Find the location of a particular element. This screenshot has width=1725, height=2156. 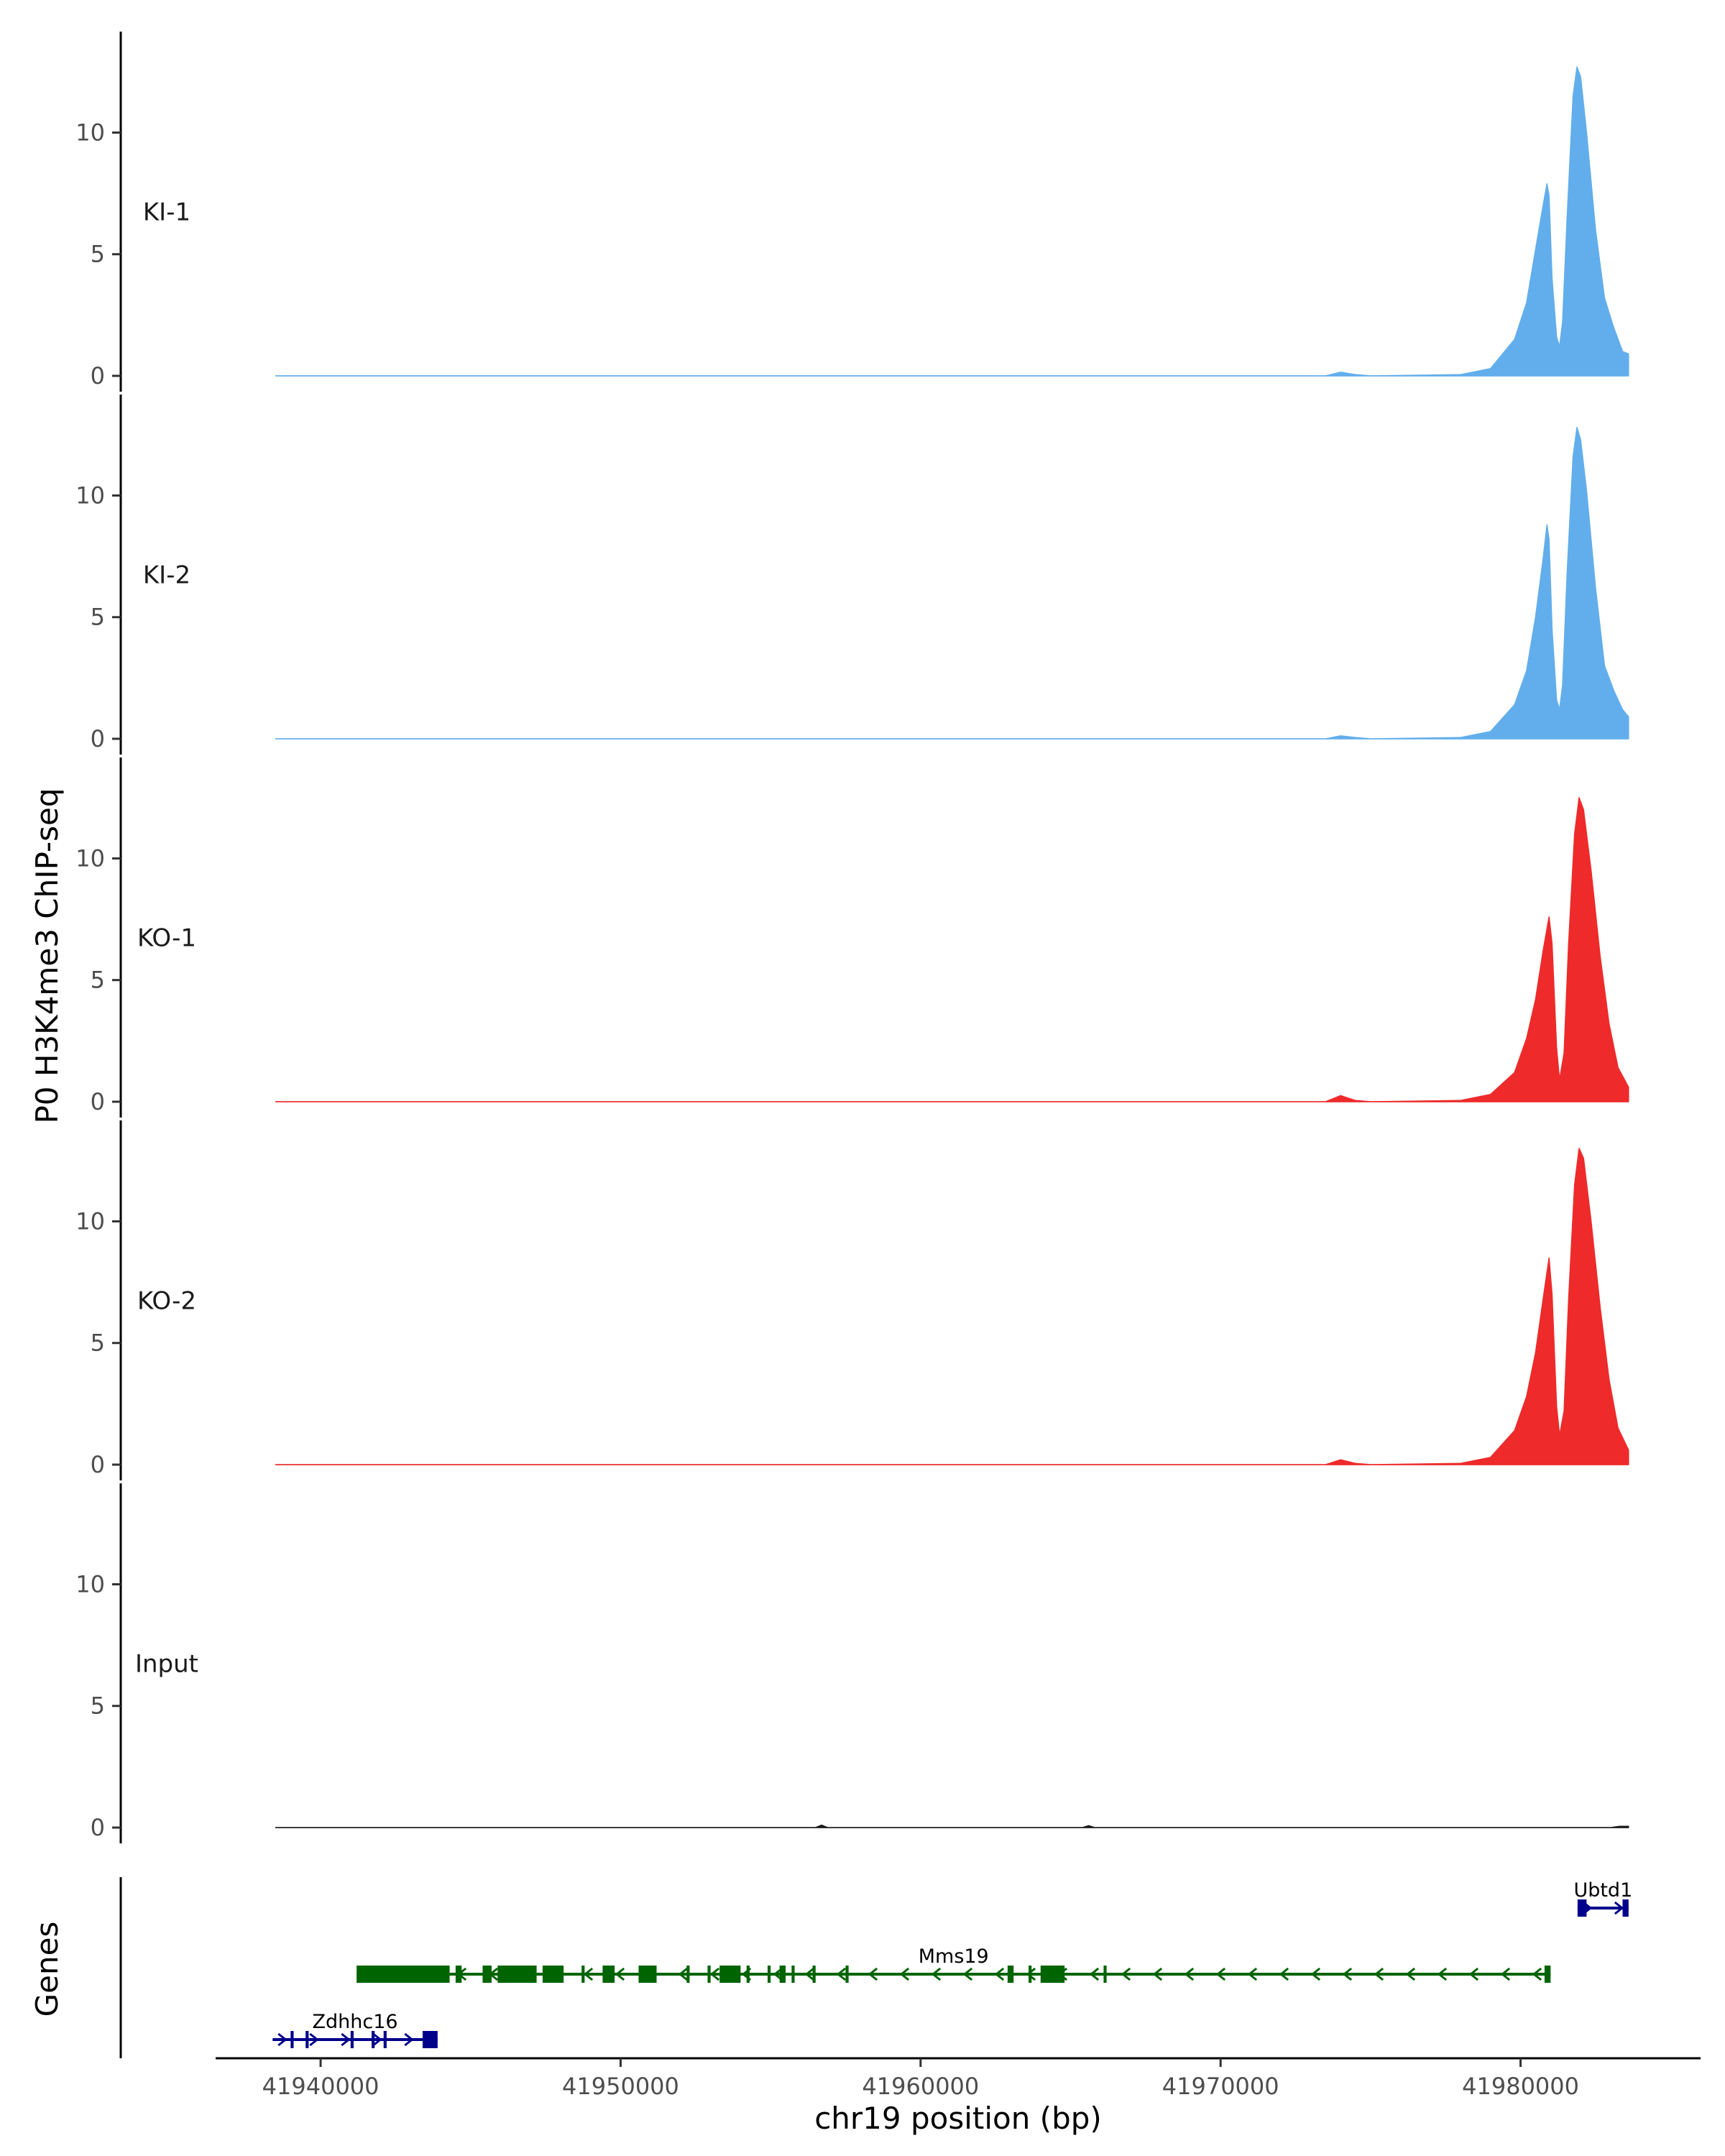

x-axis: 41940000 41950000 41960000 41970000 41980000 is located at coordinates (958, 2078).